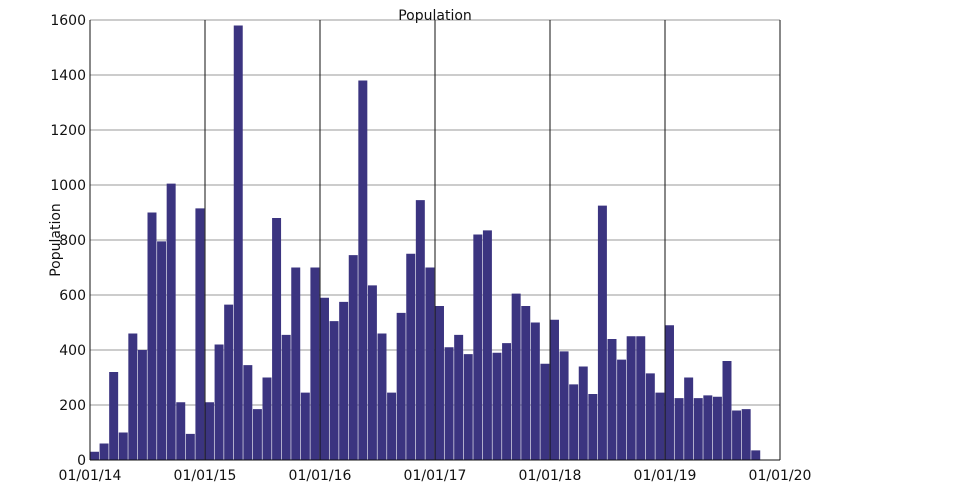 This screenshot has height=500, width=960. I want to click on y-tick-label: 200, so click(72, 406).